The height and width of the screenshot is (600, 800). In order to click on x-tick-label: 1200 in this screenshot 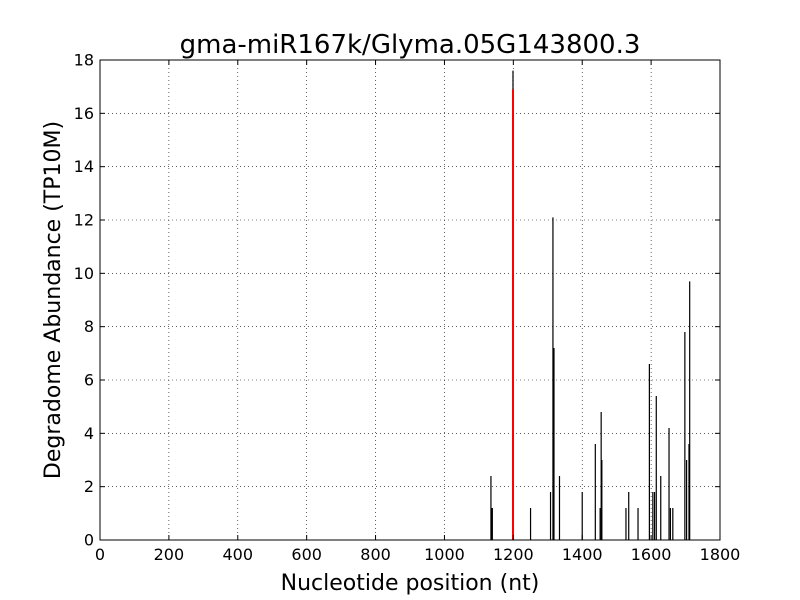, I will do `click(513, 554)`.